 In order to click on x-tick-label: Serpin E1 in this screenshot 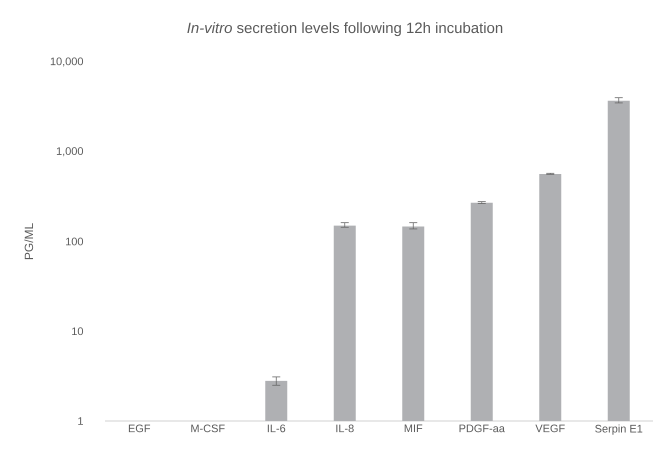, I will do `click(618, 429)`.